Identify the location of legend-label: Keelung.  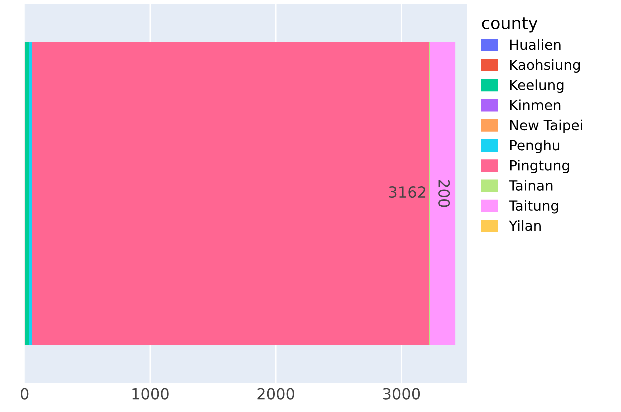
(537, 87).